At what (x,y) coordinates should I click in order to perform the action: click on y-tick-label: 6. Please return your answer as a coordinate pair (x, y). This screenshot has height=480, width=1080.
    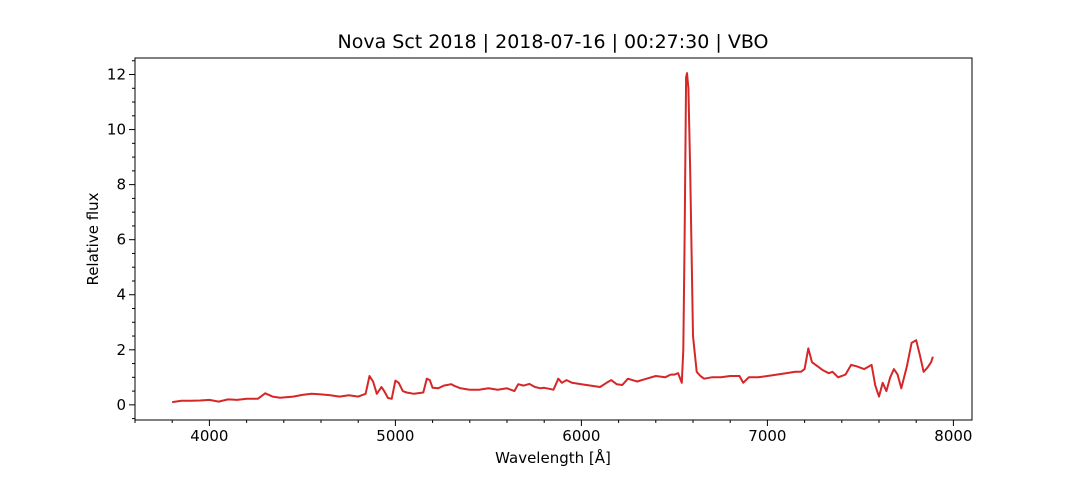
    Looking at the image, I should click on (121, 240).